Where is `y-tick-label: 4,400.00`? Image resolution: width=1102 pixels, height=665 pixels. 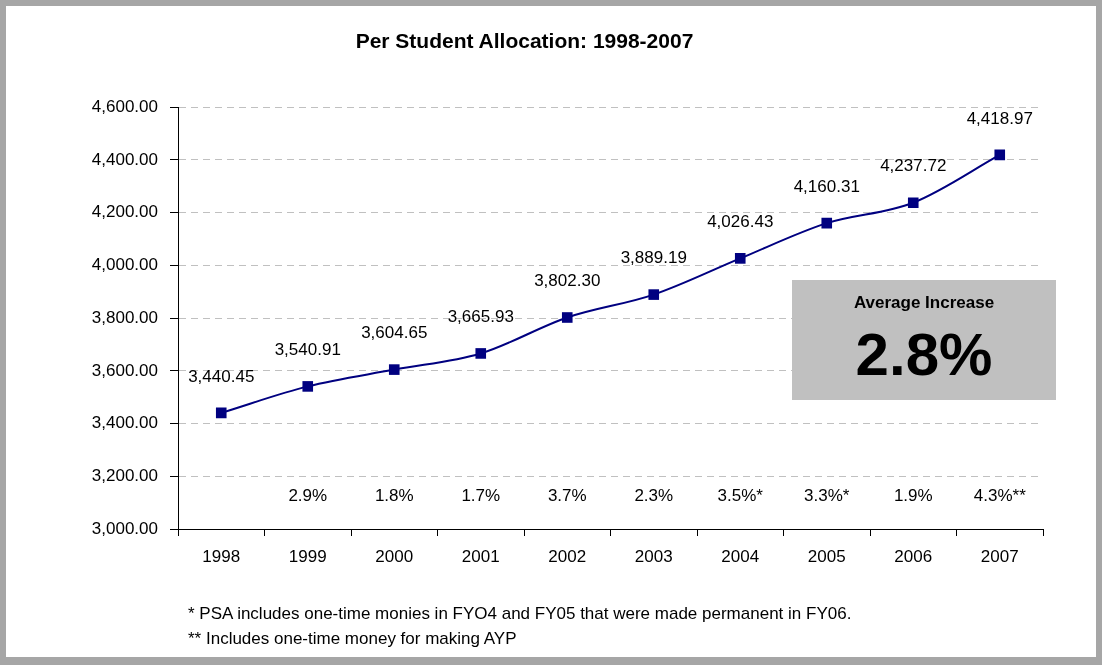 y-tick-label: 4,400.00 is located at coordinates (124, 159).